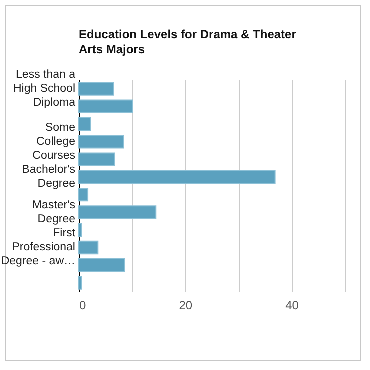 This screenshot has width=370, height=370. I want to click on y-tick-label: Master's Degree, so click(54, 212).